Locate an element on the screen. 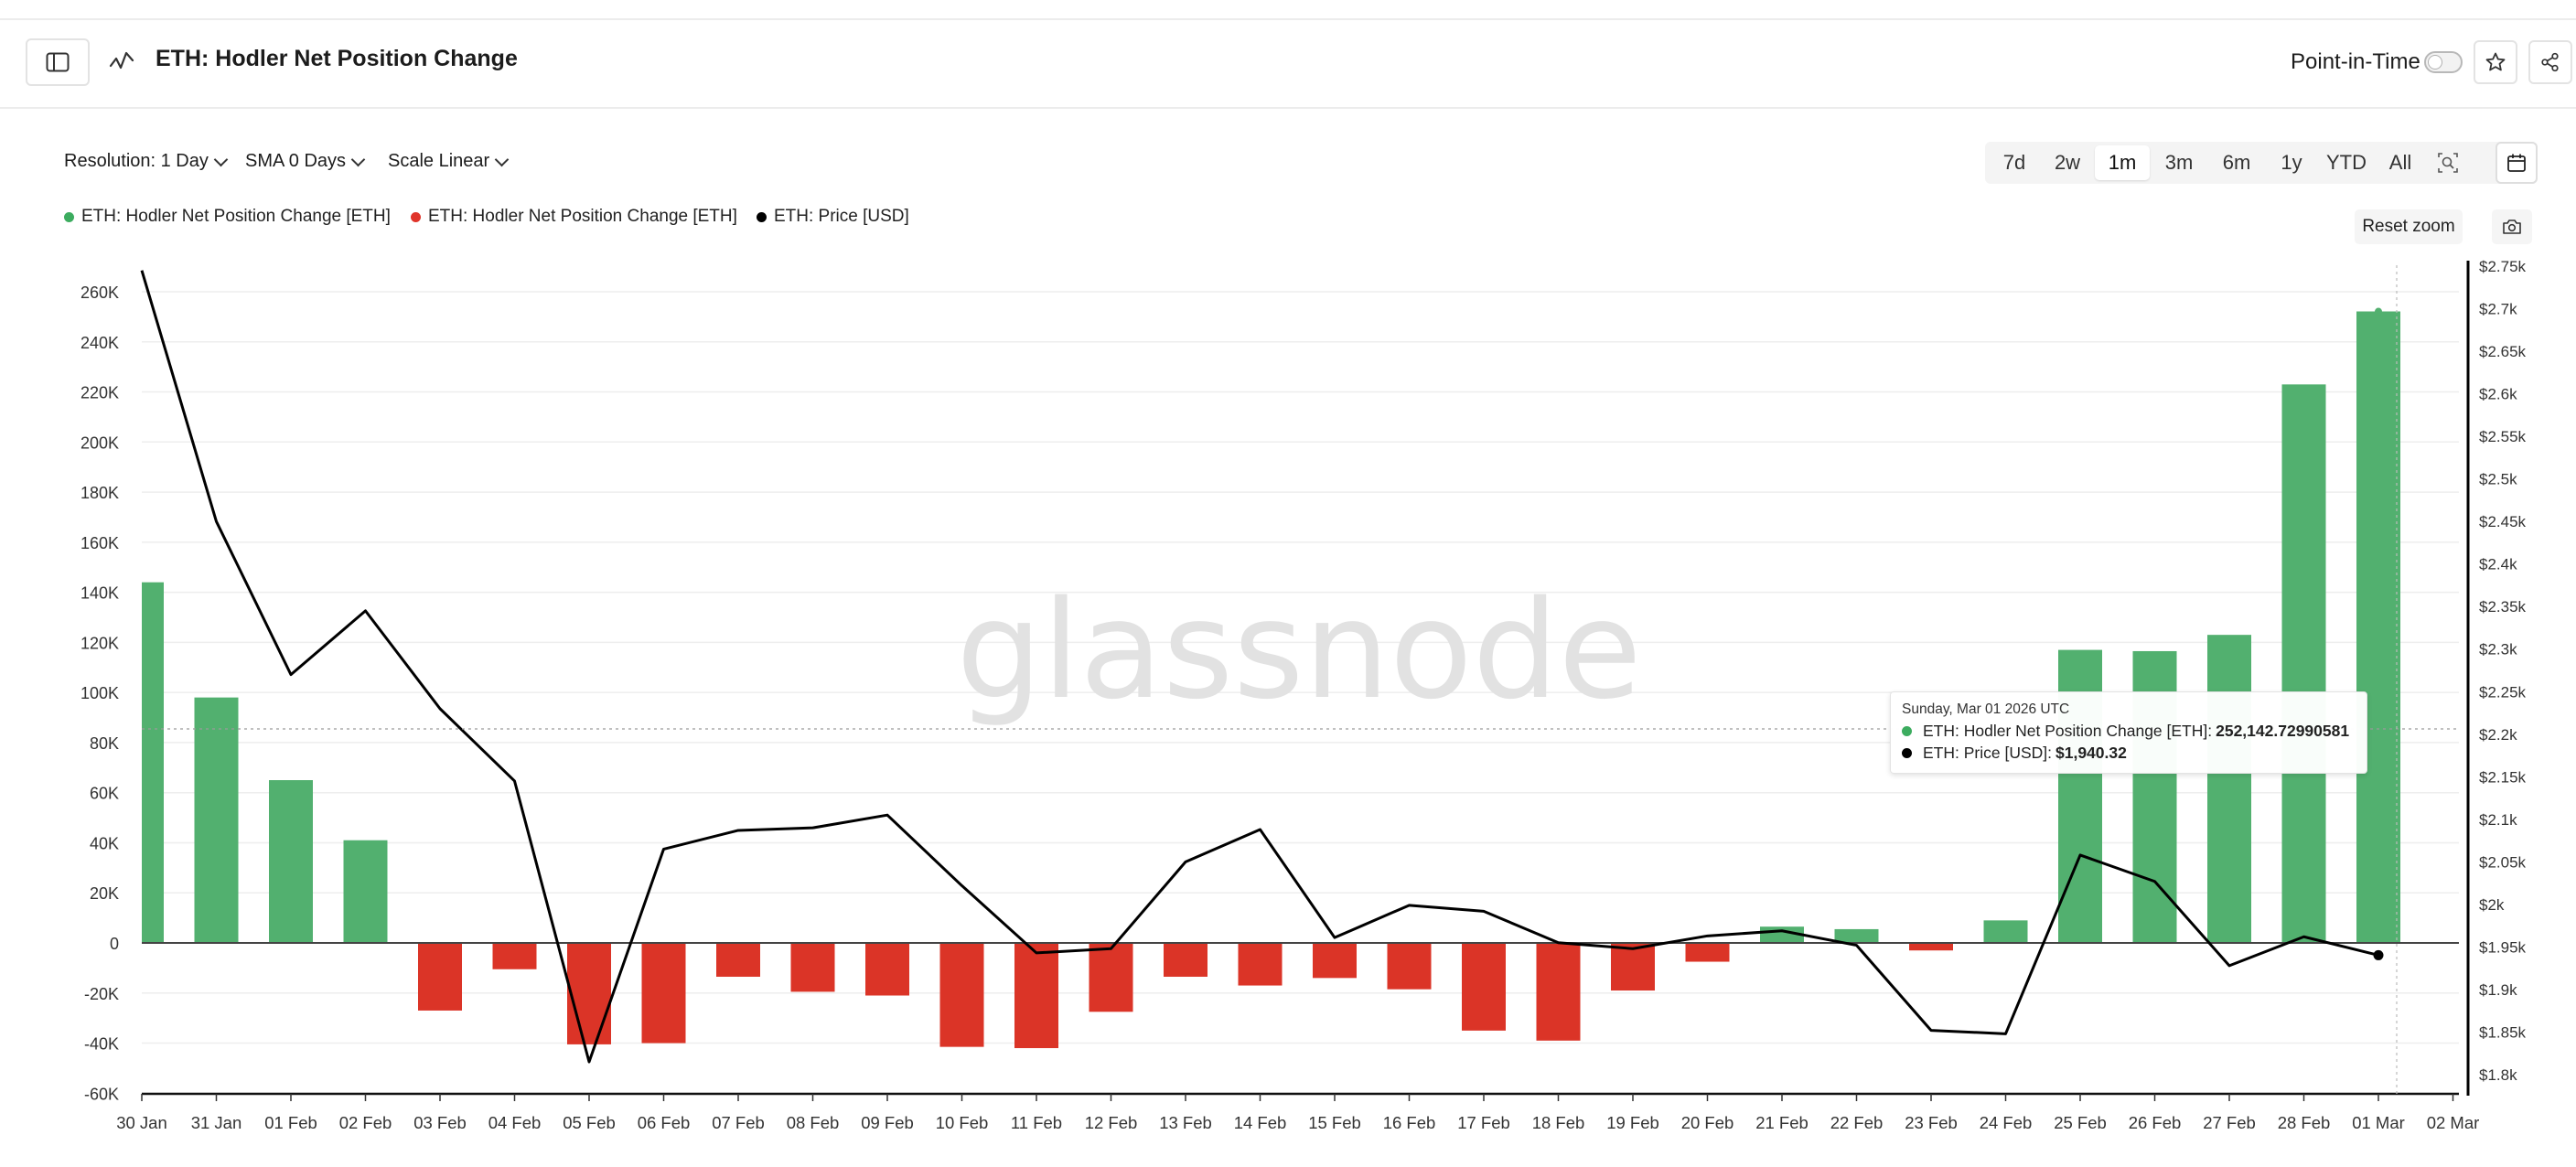  y-right-tick-label: $1.85k is located at coordinates (2503, 1032).